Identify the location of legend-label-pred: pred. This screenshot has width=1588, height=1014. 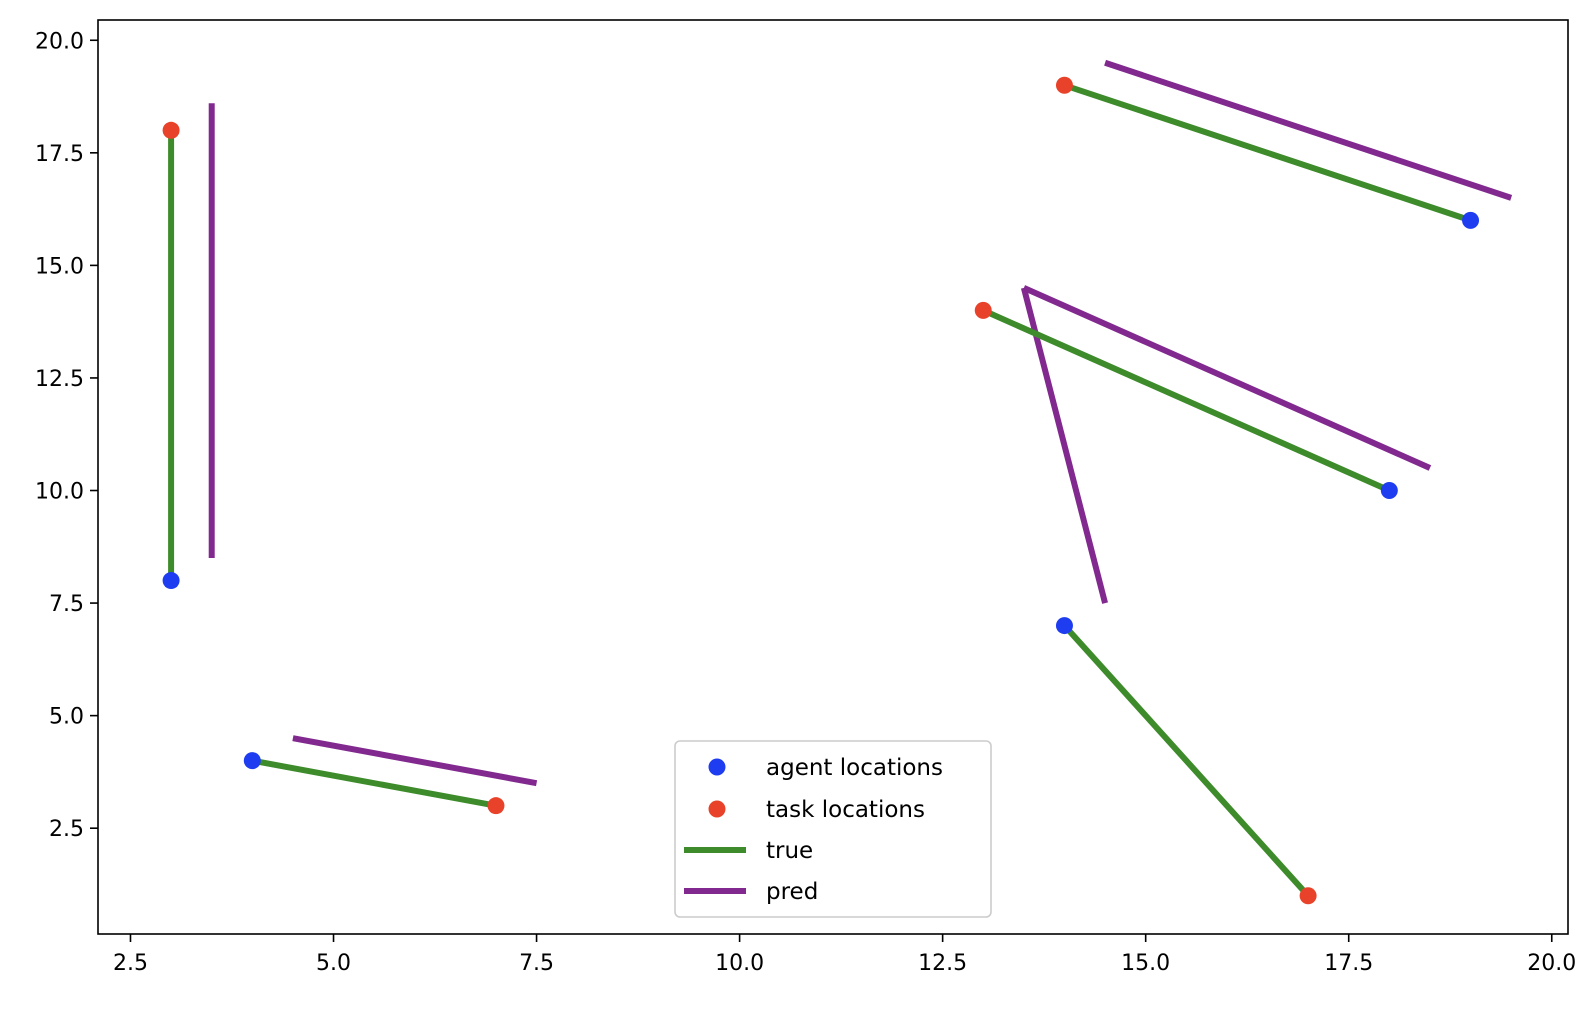
(792, 892).